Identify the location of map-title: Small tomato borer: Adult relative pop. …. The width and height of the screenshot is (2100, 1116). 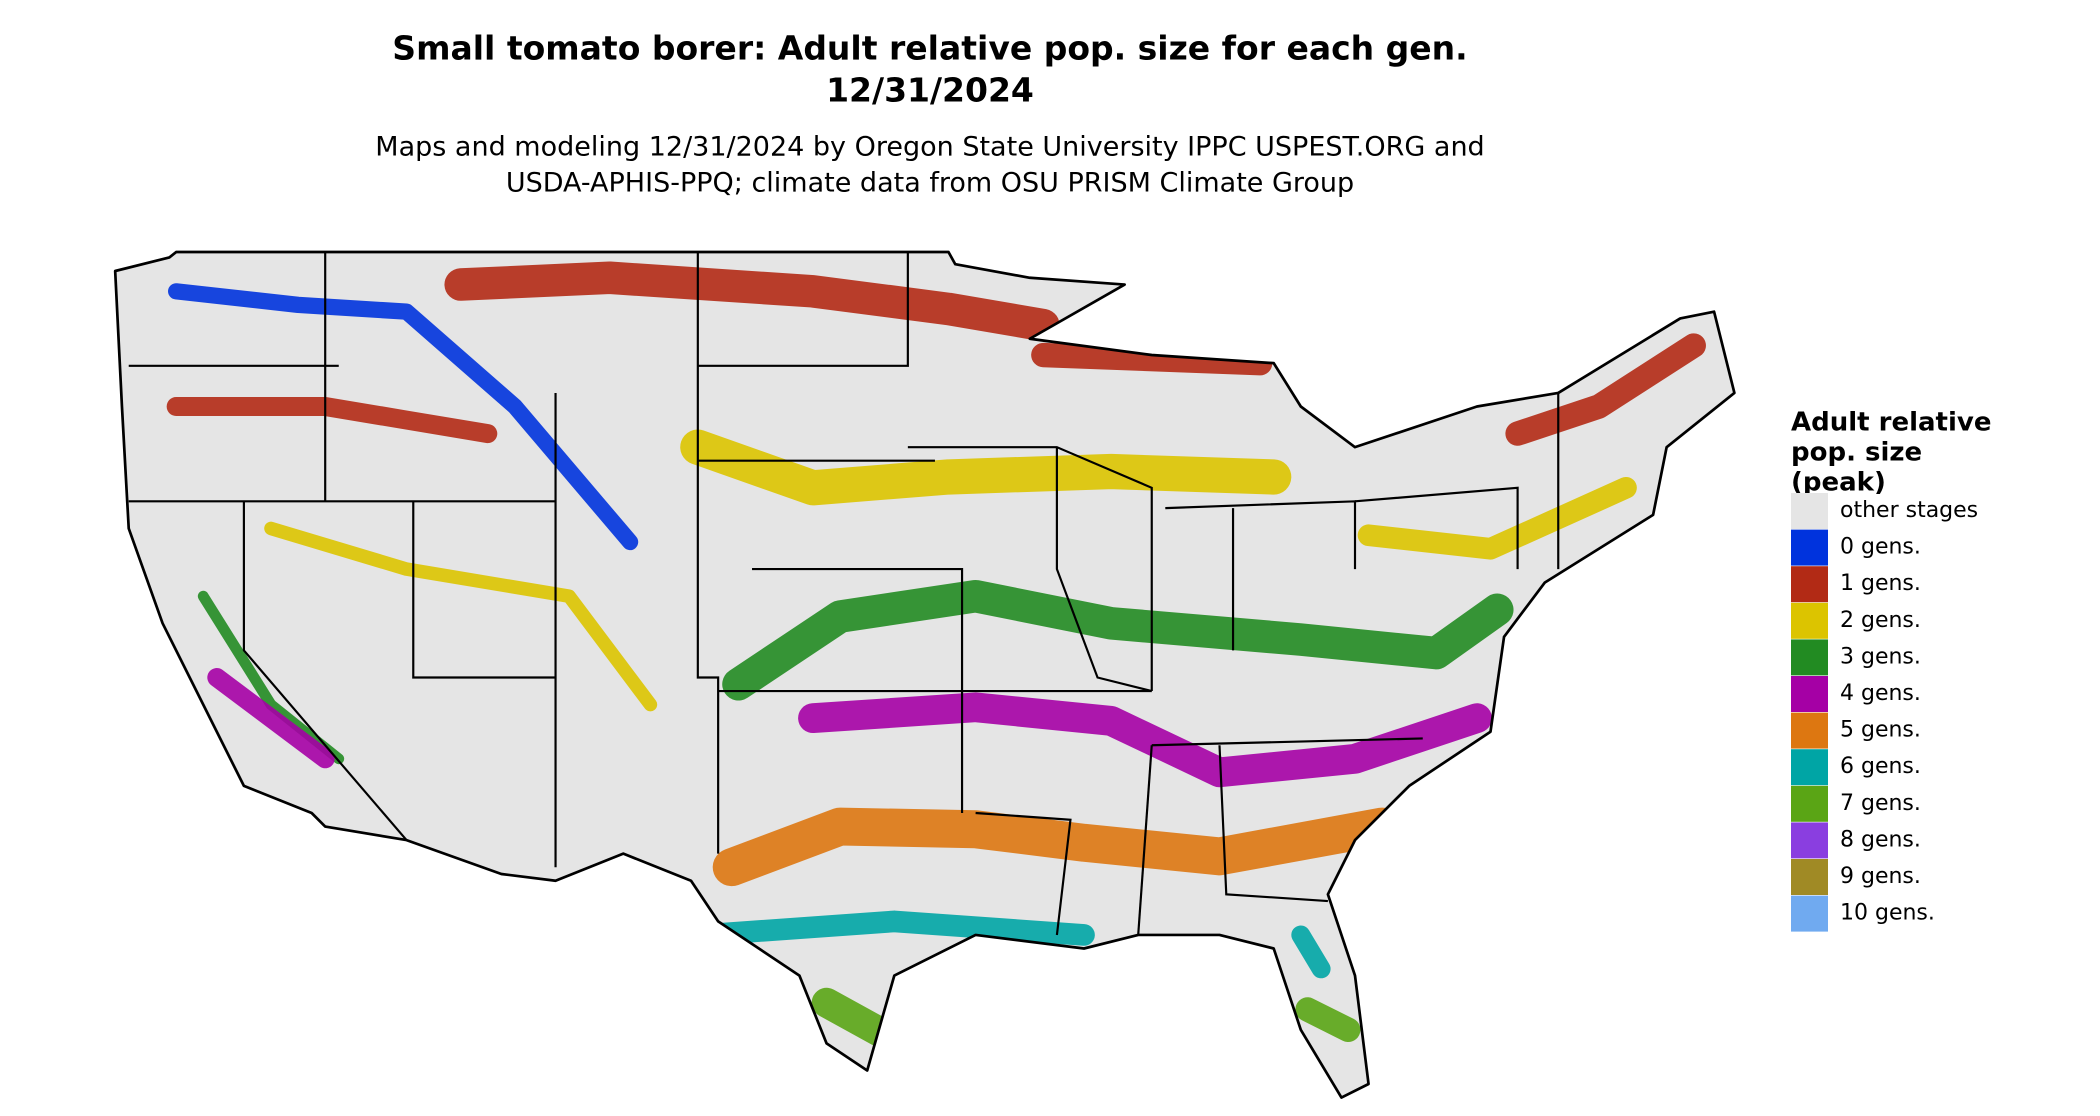
(929, 48).